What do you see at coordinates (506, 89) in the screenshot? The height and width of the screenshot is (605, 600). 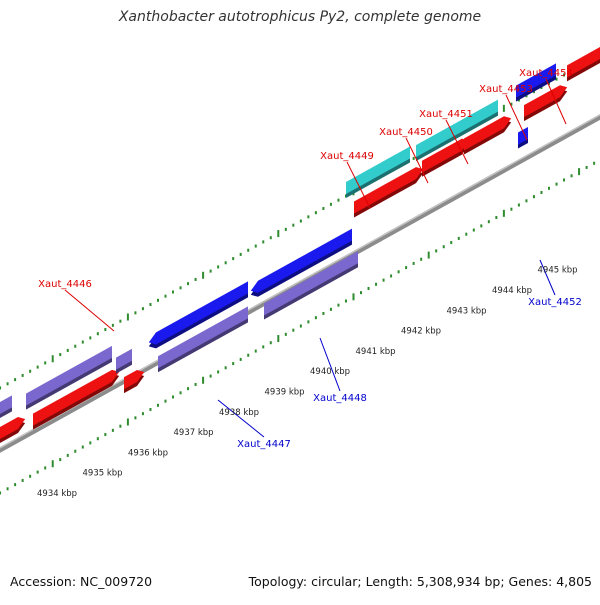 I see `gene-label: Xaut_4453` at bounding box center [506, 89].